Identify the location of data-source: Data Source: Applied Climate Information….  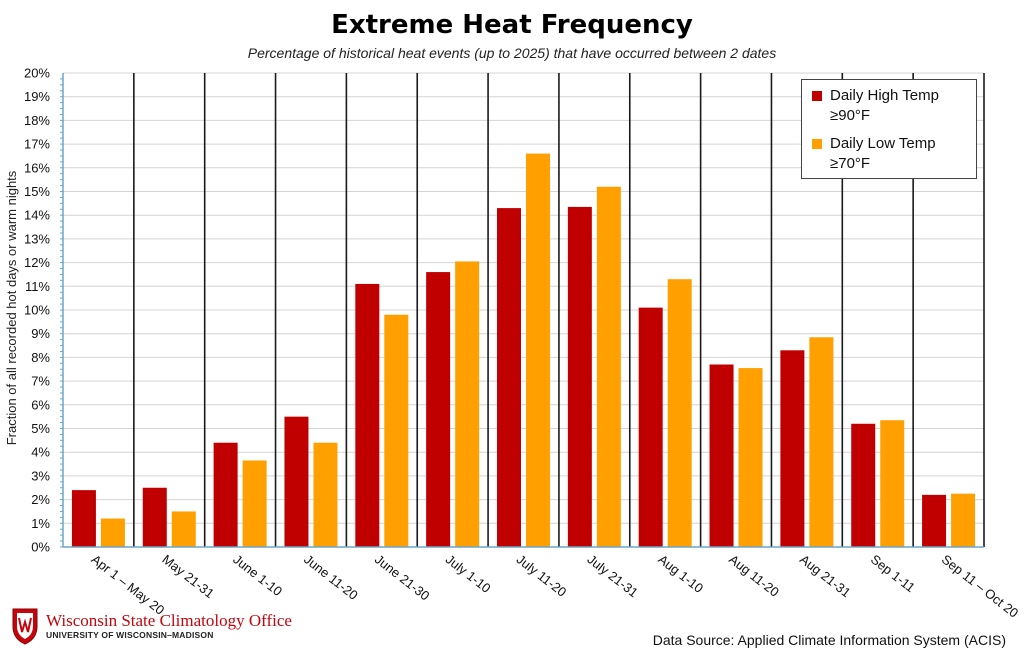
(829, 640).